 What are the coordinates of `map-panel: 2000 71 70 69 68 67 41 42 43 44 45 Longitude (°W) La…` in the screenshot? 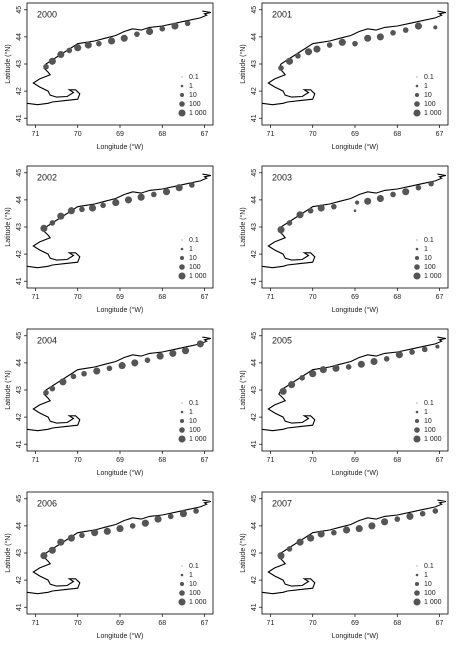 It's located at (109, 76).